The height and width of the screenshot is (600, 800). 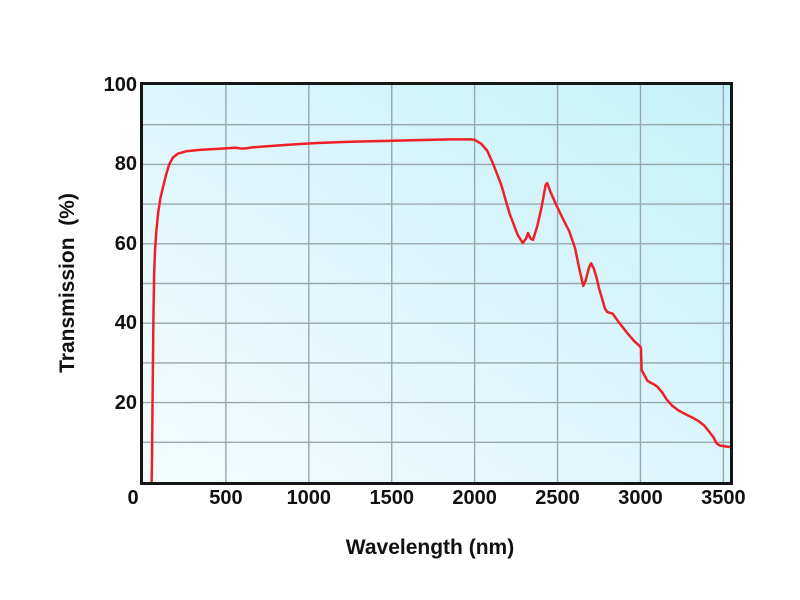 What do you see at coordinates (125, 323) in the screenshot?
I see `y-tick-label: 40` at bounding box center [125, 323].